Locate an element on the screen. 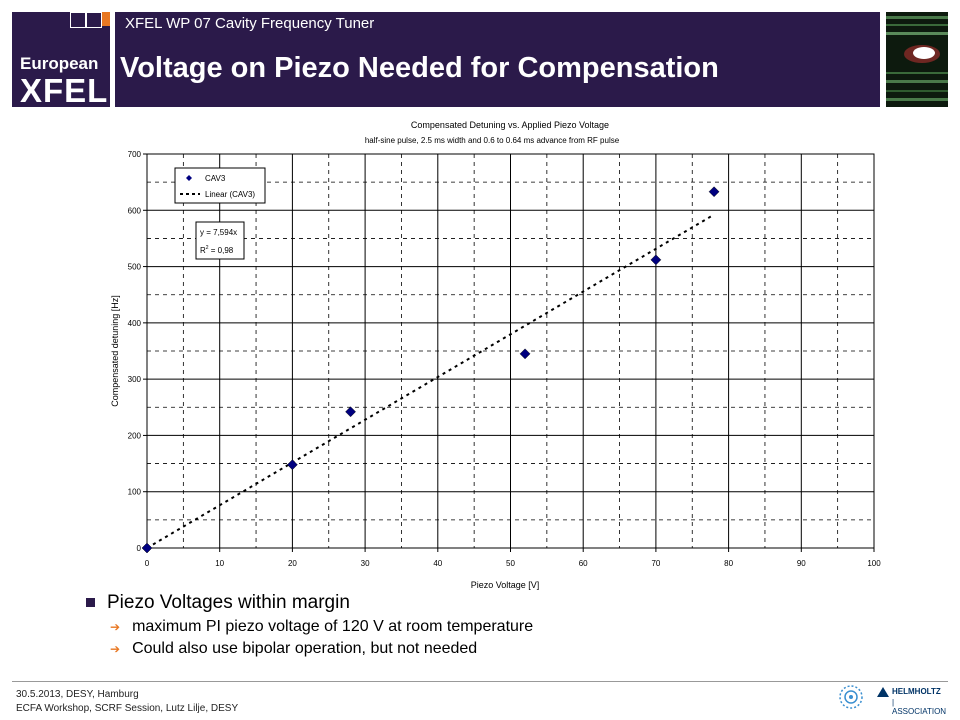 This screenshot has width=960, height=720. legend-entry-cav3: CAV3 is located at coordinates (215, 178).